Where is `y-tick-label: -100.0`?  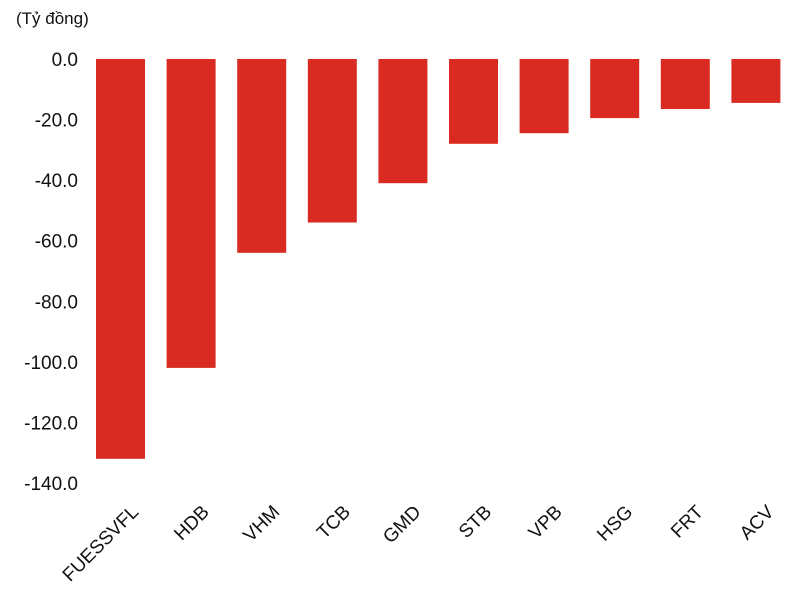
y-tick-label: -100.0 is located at coordinates (51, 363).